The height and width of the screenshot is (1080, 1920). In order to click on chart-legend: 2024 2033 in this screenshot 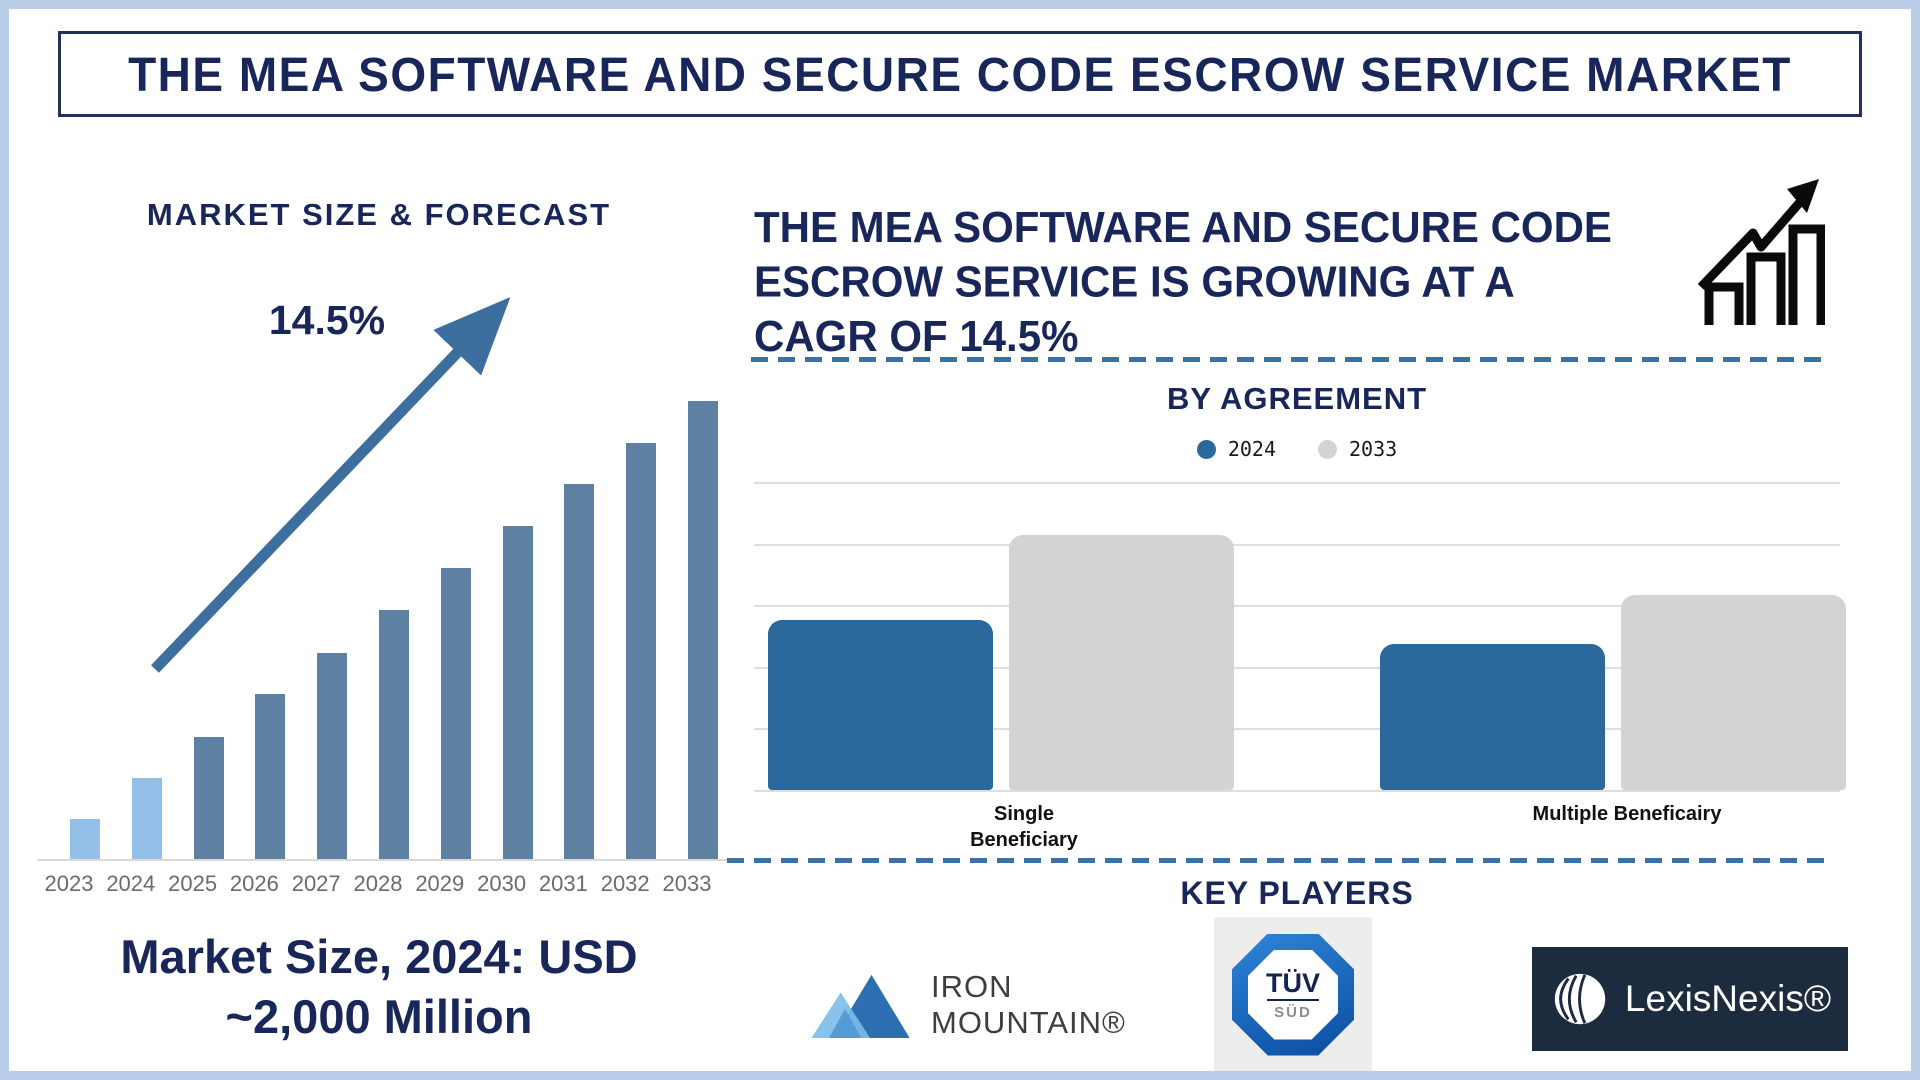, I will do `click(1297, 449)`.